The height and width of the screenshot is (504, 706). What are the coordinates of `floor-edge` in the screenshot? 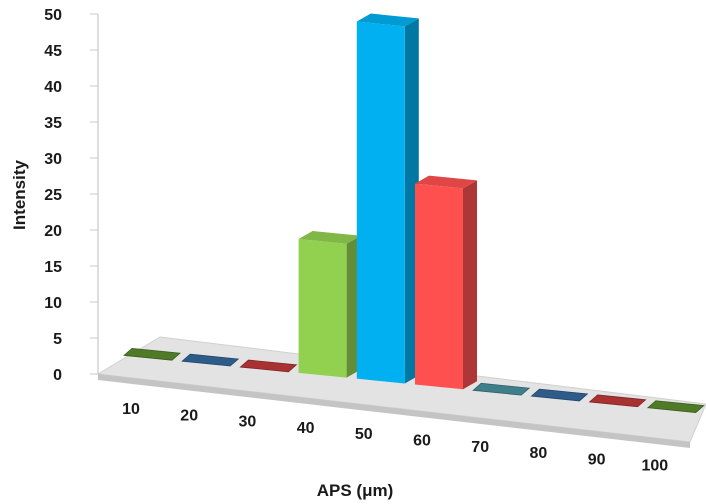 It's located at (394, 411).